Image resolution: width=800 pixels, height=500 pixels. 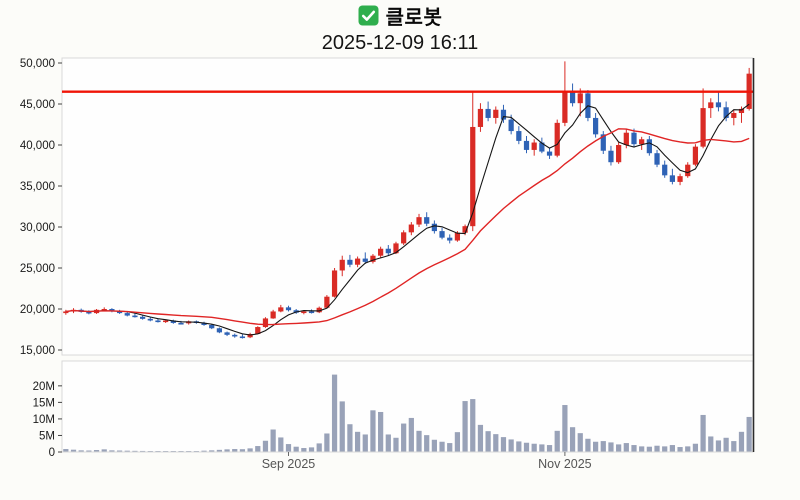 I want to click on price-tick-label: 50,000, so click(x=37, y=64).